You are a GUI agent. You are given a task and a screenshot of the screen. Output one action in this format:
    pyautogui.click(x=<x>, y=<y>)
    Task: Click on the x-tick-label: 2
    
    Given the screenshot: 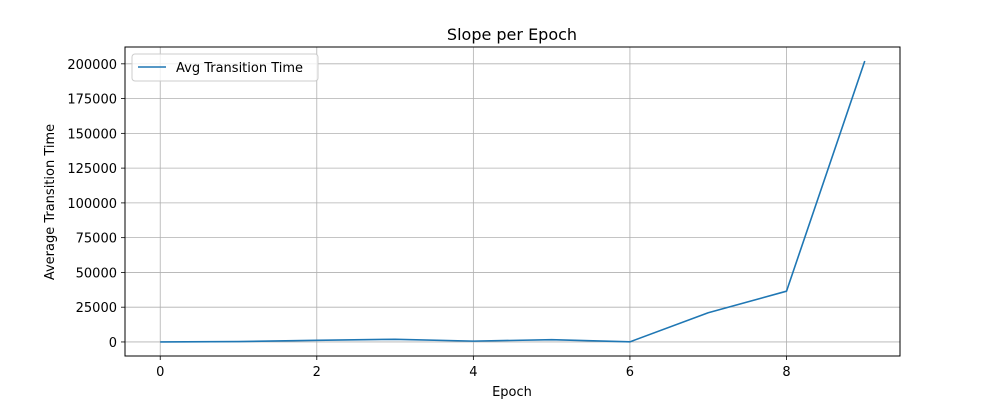 What is the action you would take?
    pyautogui.click(x=317, y=372)
    